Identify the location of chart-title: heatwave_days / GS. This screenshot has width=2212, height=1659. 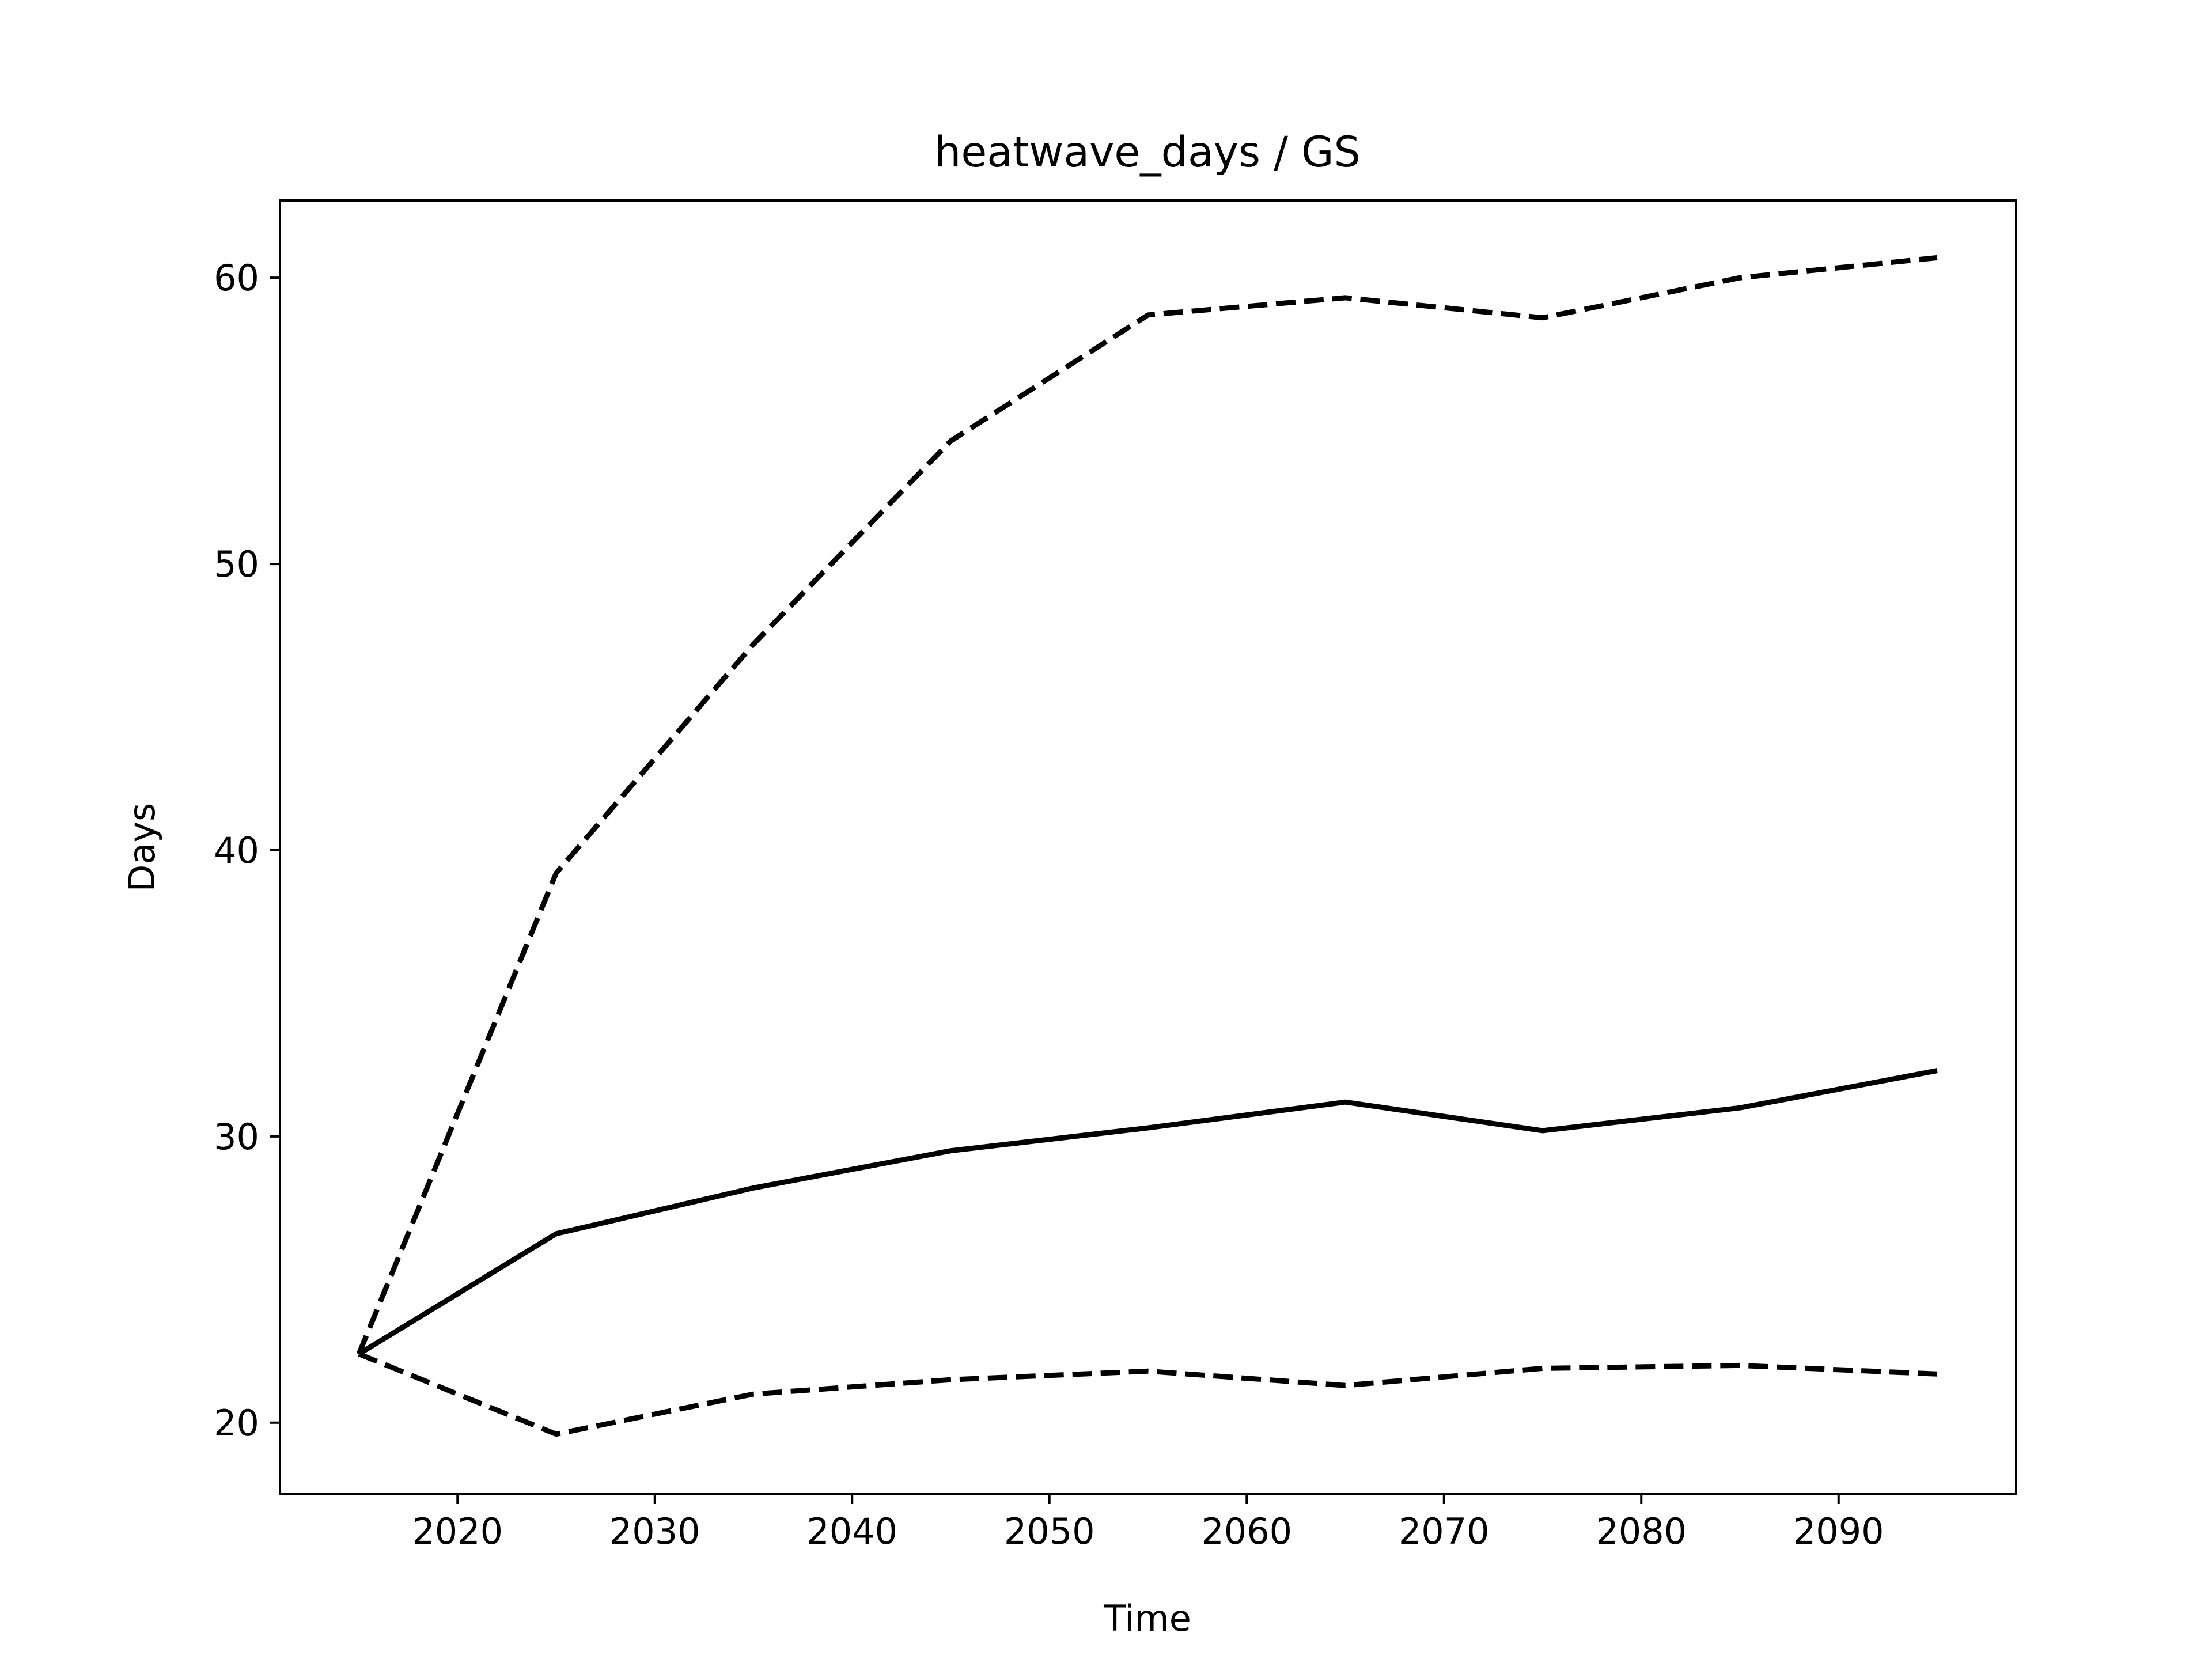
(1147, 152).